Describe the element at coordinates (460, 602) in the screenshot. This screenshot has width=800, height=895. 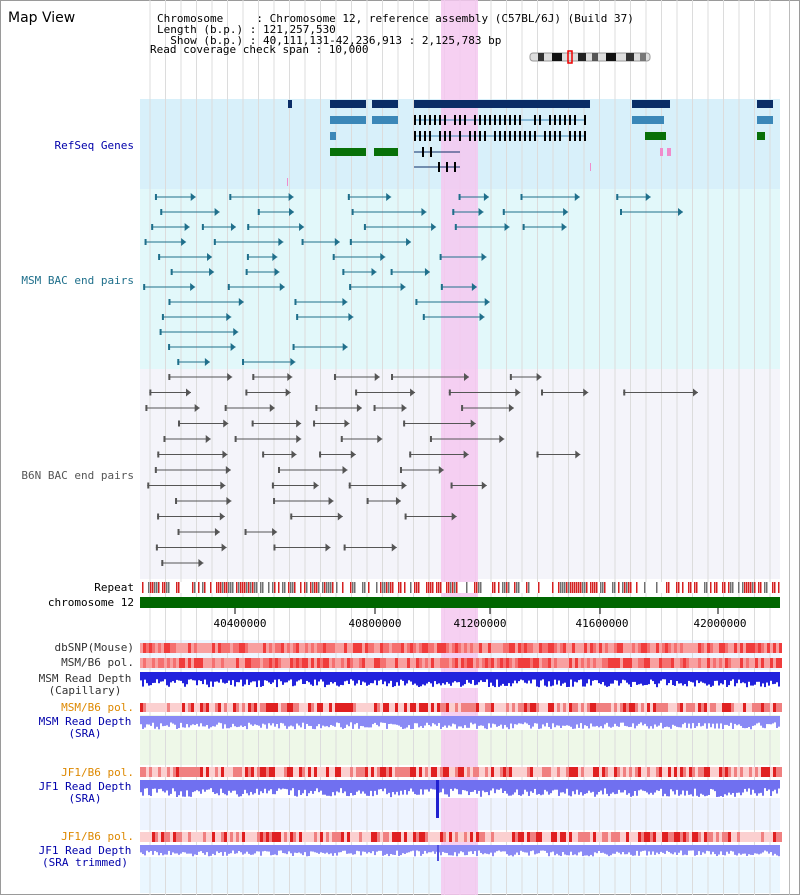
I see `chromosome-bar` at that location.